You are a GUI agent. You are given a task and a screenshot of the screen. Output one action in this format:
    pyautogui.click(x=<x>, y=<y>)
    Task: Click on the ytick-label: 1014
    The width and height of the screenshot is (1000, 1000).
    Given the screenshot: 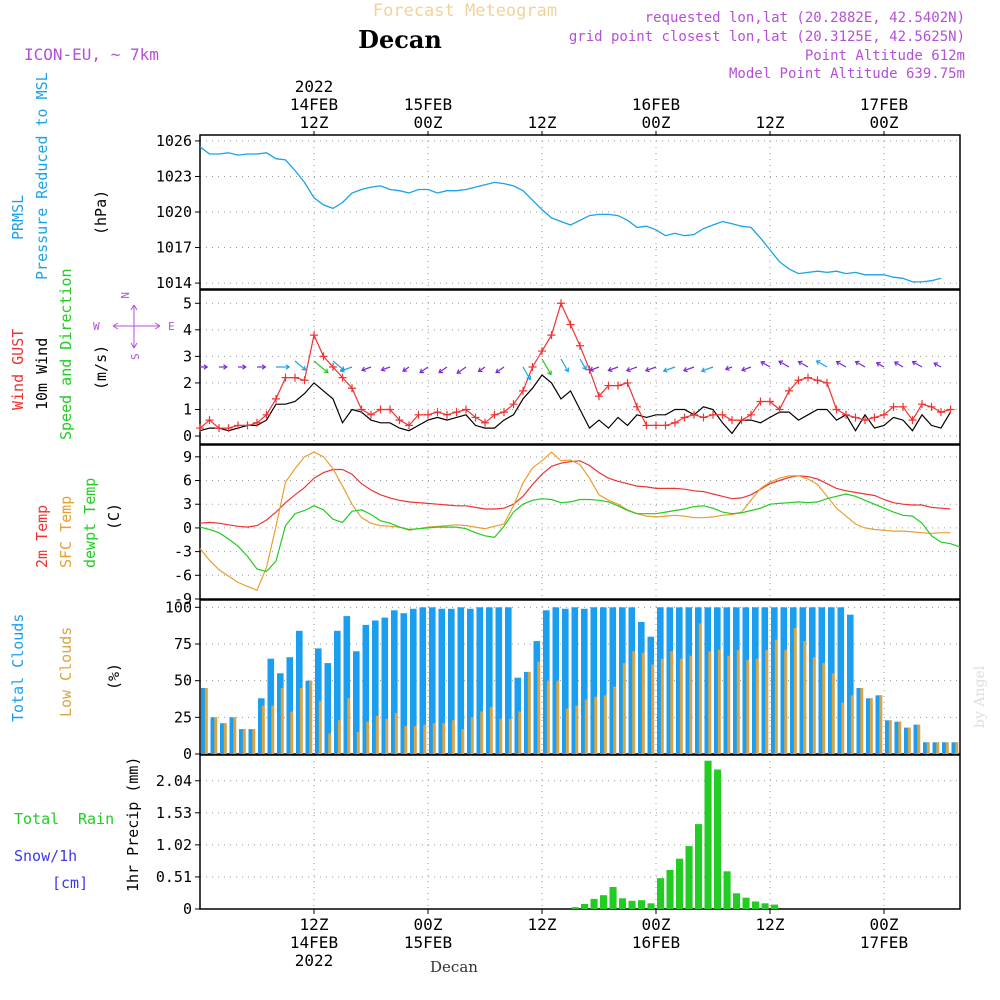 What is the action you would take?
    pyautogui.click(x=174, y=283)
    